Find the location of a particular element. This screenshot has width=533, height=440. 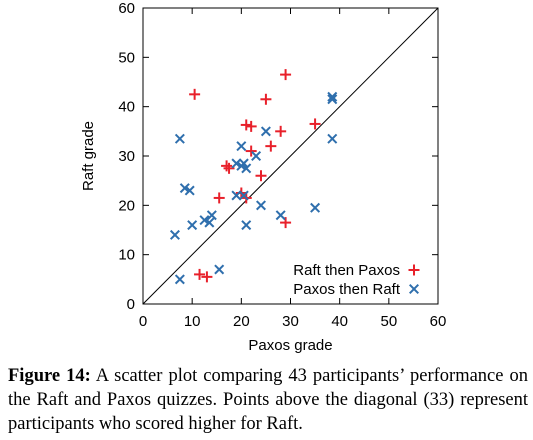

x-tick-label: 10 is located at coordinates (192, 321).